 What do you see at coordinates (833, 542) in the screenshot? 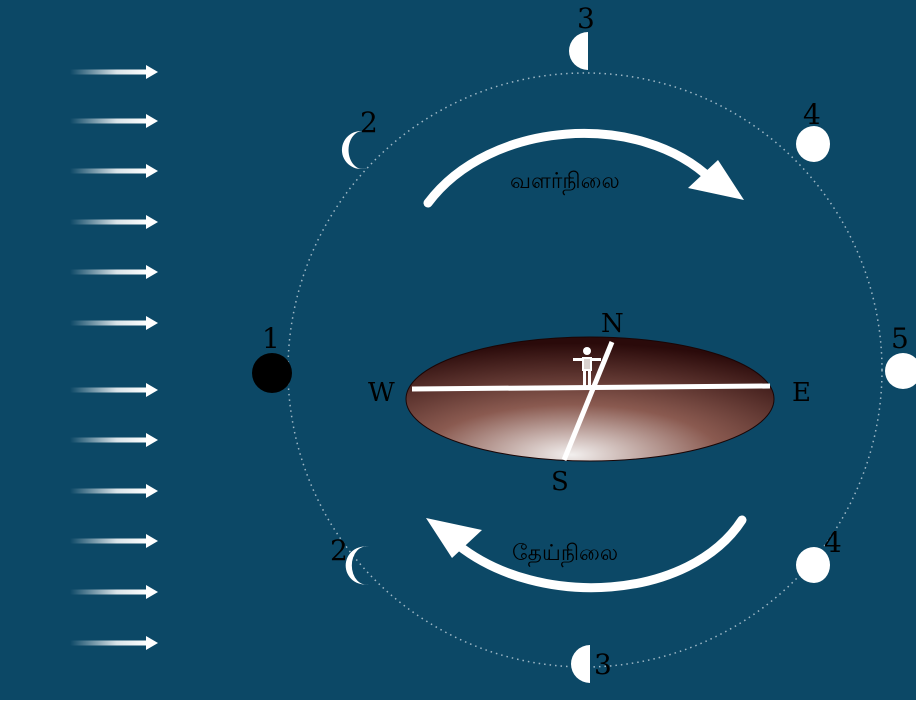
I see `moon-waning-gibbous-label: 4` at bounding box center [833, 542].